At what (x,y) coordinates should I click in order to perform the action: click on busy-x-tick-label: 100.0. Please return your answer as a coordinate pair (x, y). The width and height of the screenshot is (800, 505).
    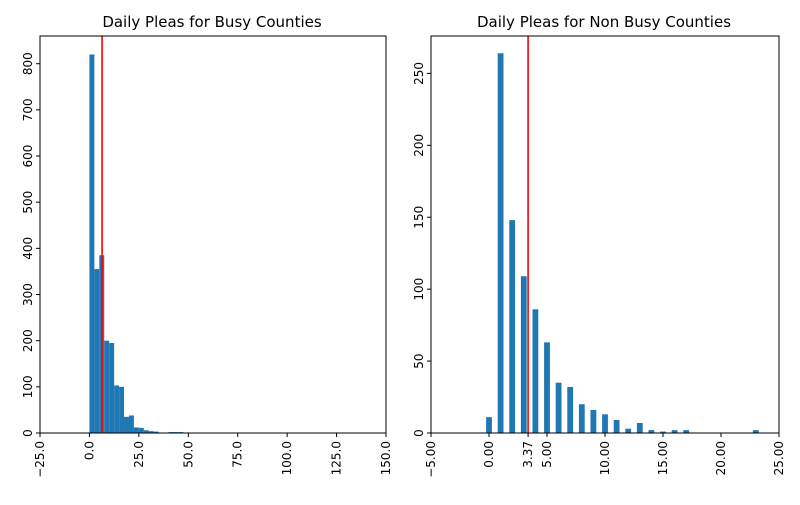
    Looking at the image, I should click on (287, 458).